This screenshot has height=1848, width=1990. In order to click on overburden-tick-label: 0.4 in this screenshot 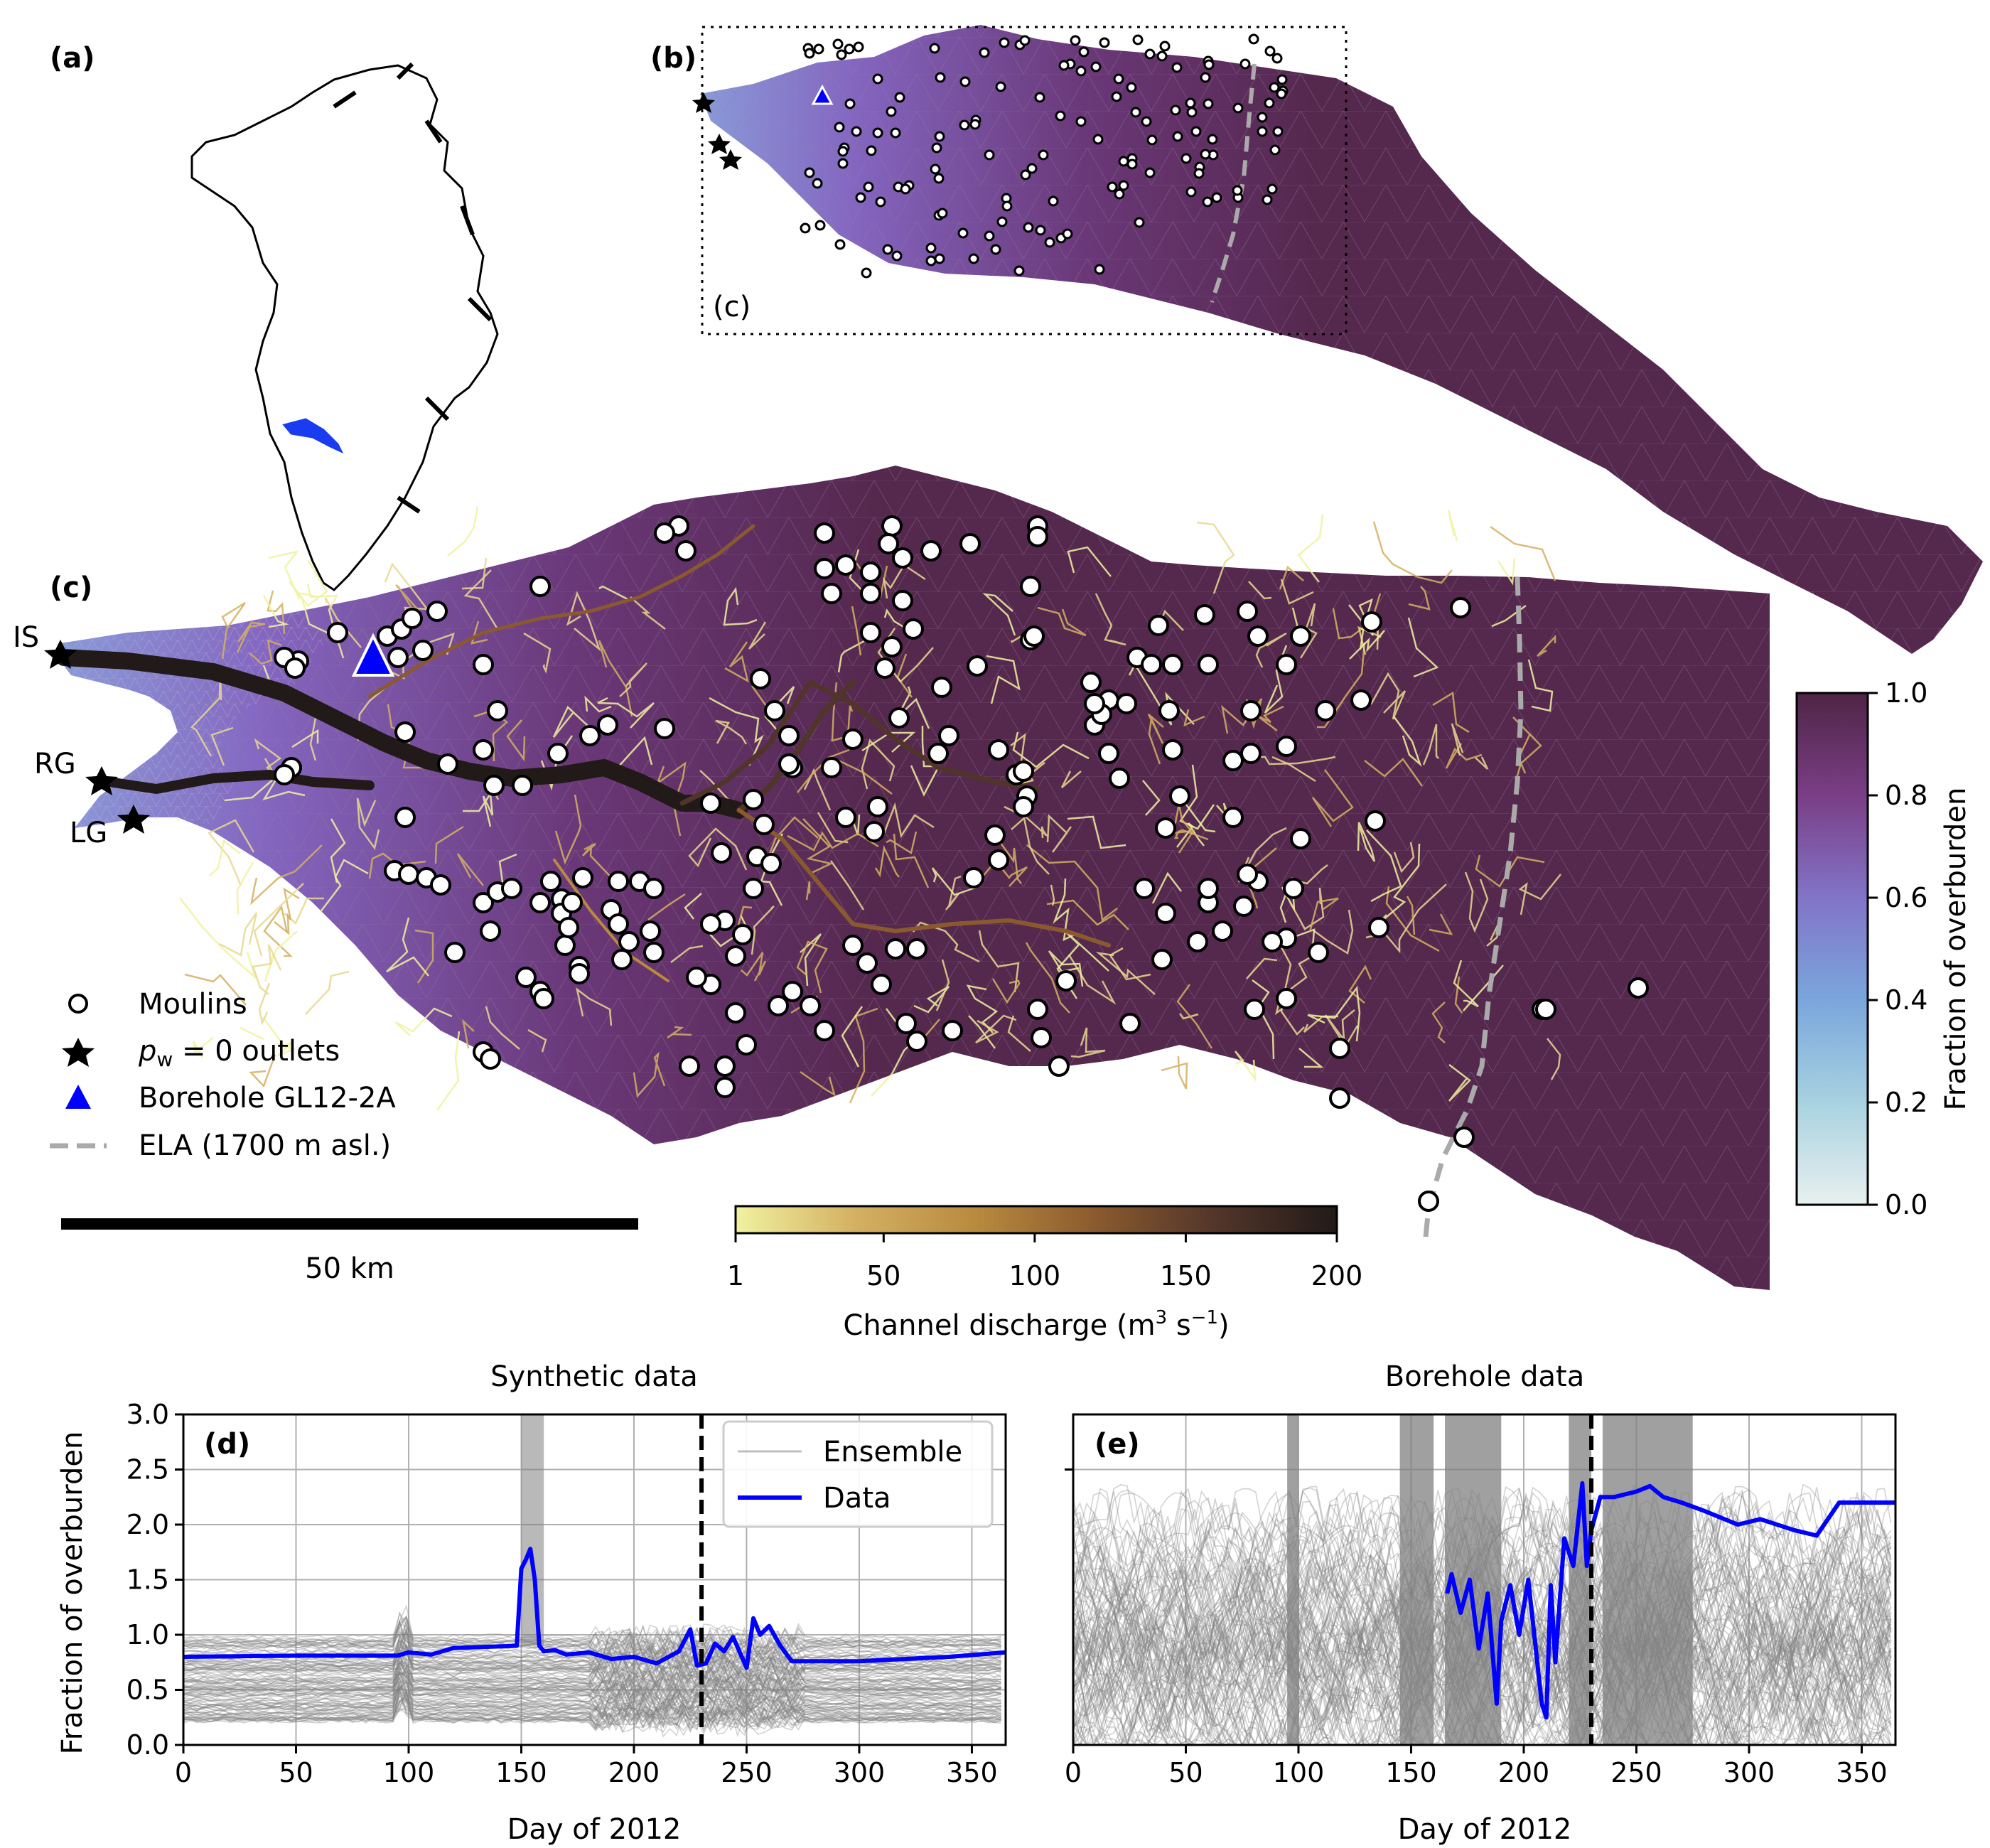, I will do `click(1906, 1000)`.